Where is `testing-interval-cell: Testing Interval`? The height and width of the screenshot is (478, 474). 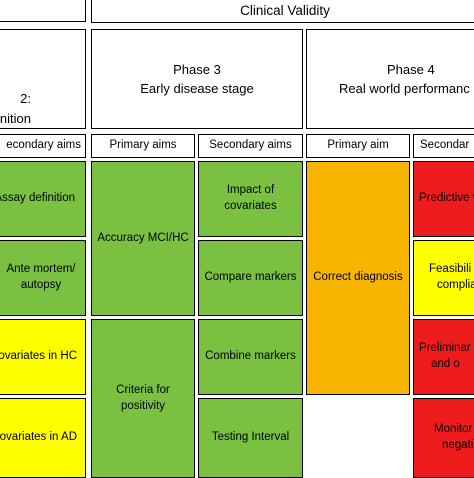 testing-interval-cell: Testing Interval is located at coordinates (250, 438).